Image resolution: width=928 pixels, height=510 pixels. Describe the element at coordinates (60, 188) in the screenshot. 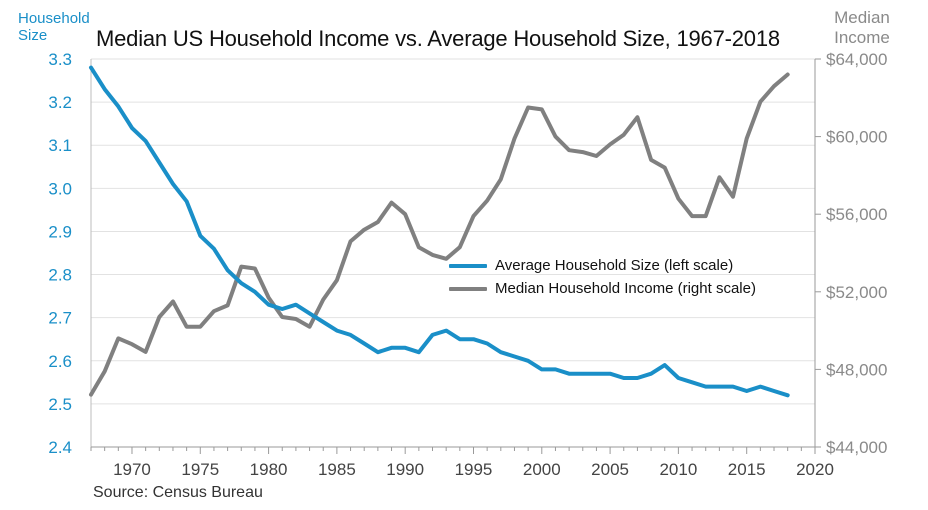

I see `left-tick-label: 3.0` at that location.